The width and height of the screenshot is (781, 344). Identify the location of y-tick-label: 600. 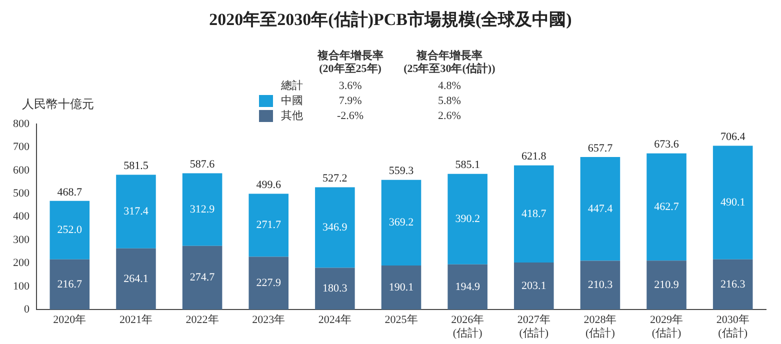
(21, 170).